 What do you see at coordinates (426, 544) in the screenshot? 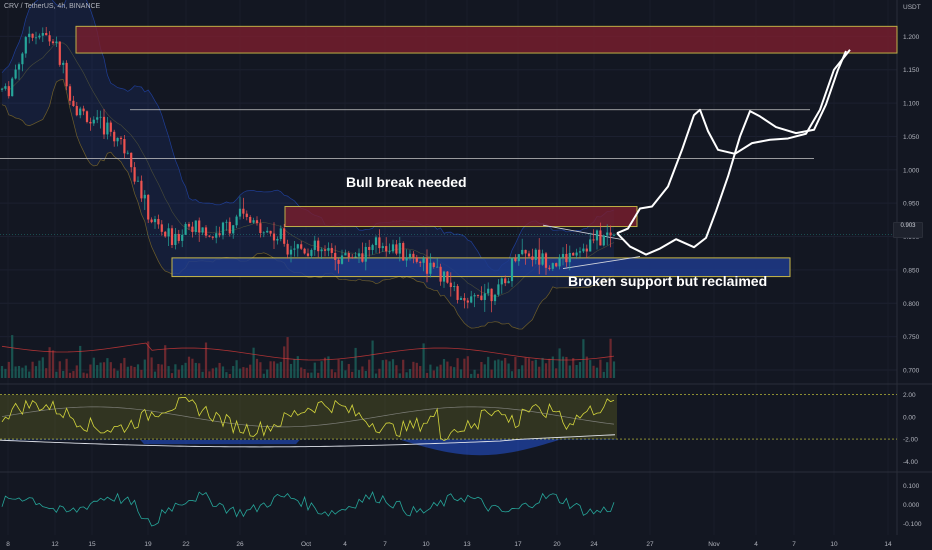
I see `x-tick-label: 10` at bounding box center [426, 544].